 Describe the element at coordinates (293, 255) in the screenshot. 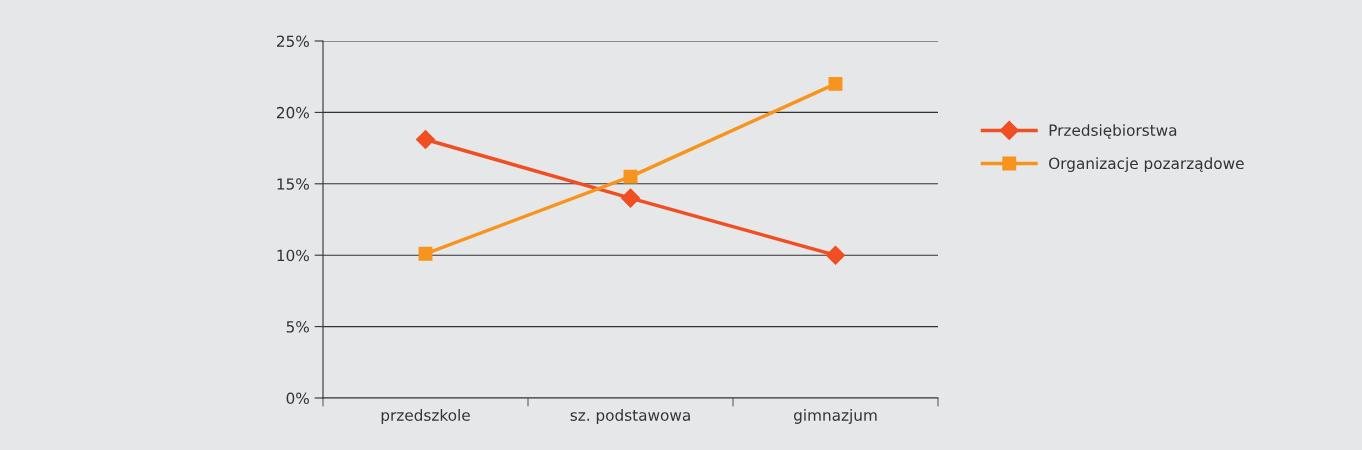

I see `y-tick-label: 10%` at that location.